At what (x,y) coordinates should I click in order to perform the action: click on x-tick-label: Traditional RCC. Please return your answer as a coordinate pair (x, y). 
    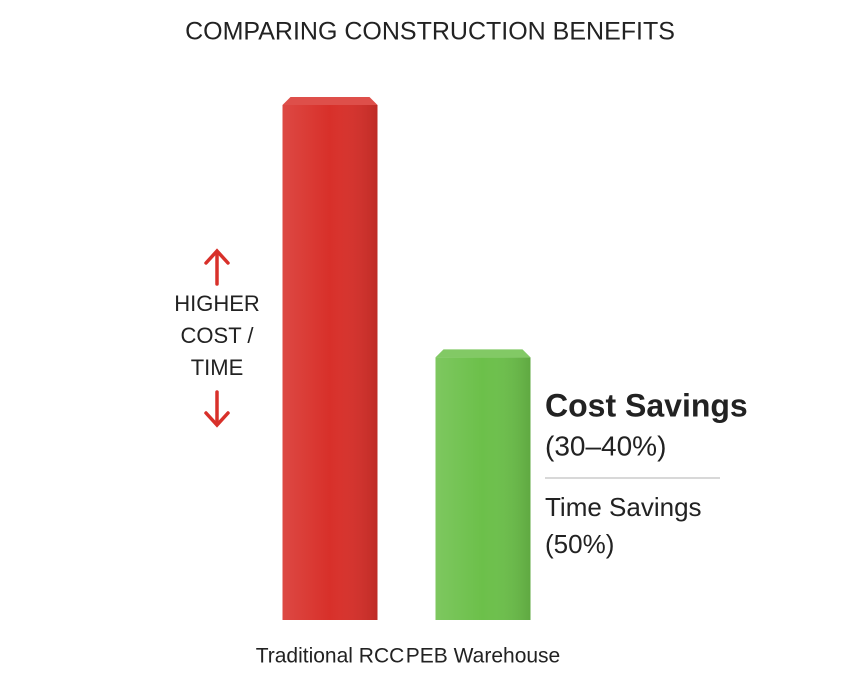
    Looking at the image, I should click on (330, 656).